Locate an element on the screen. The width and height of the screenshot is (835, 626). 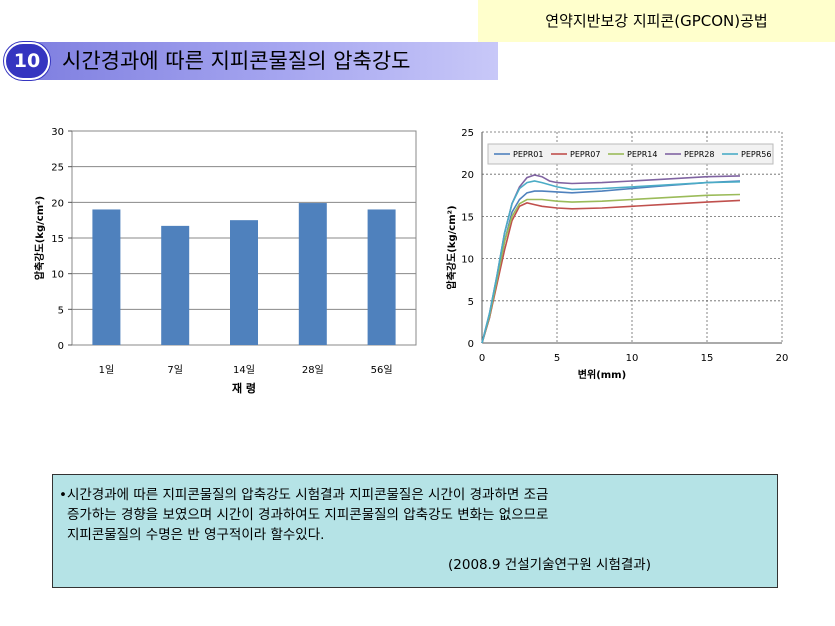
line-x-tick-label: 0 is located at coordinates (482, 358).